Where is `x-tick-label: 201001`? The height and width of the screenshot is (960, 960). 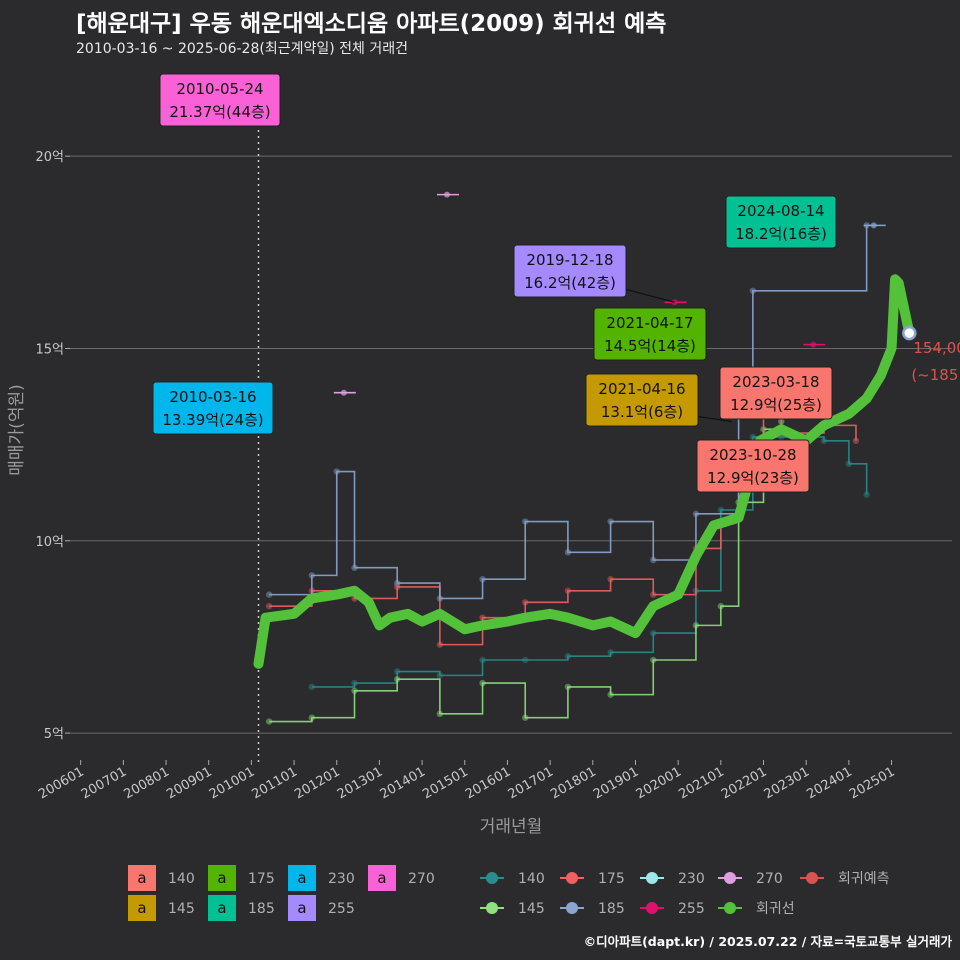 x-tick-label: 201001 is located at coordinates (232, 783).